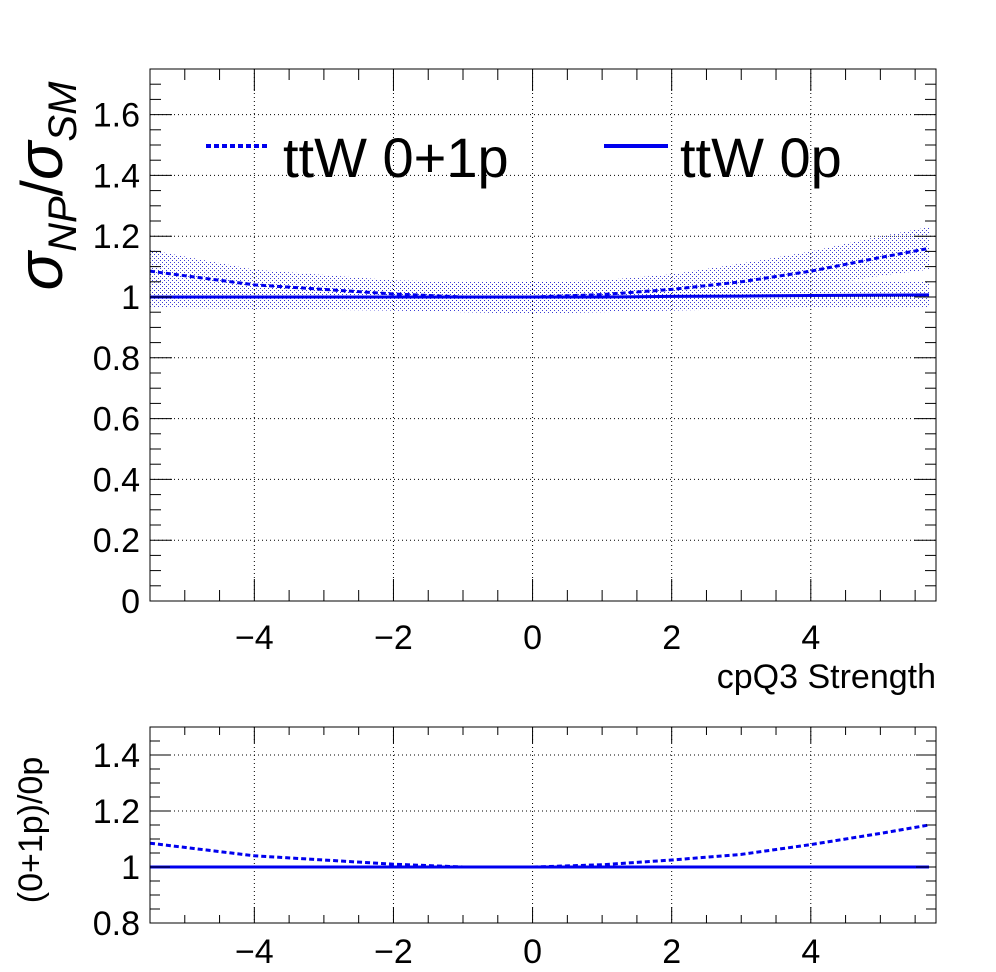 The image size is (996, 972). Describe the element at coordinates (826, 677) in the screenshot. I see `upper-x-axis-title: cpQ3 Strength` at that location.